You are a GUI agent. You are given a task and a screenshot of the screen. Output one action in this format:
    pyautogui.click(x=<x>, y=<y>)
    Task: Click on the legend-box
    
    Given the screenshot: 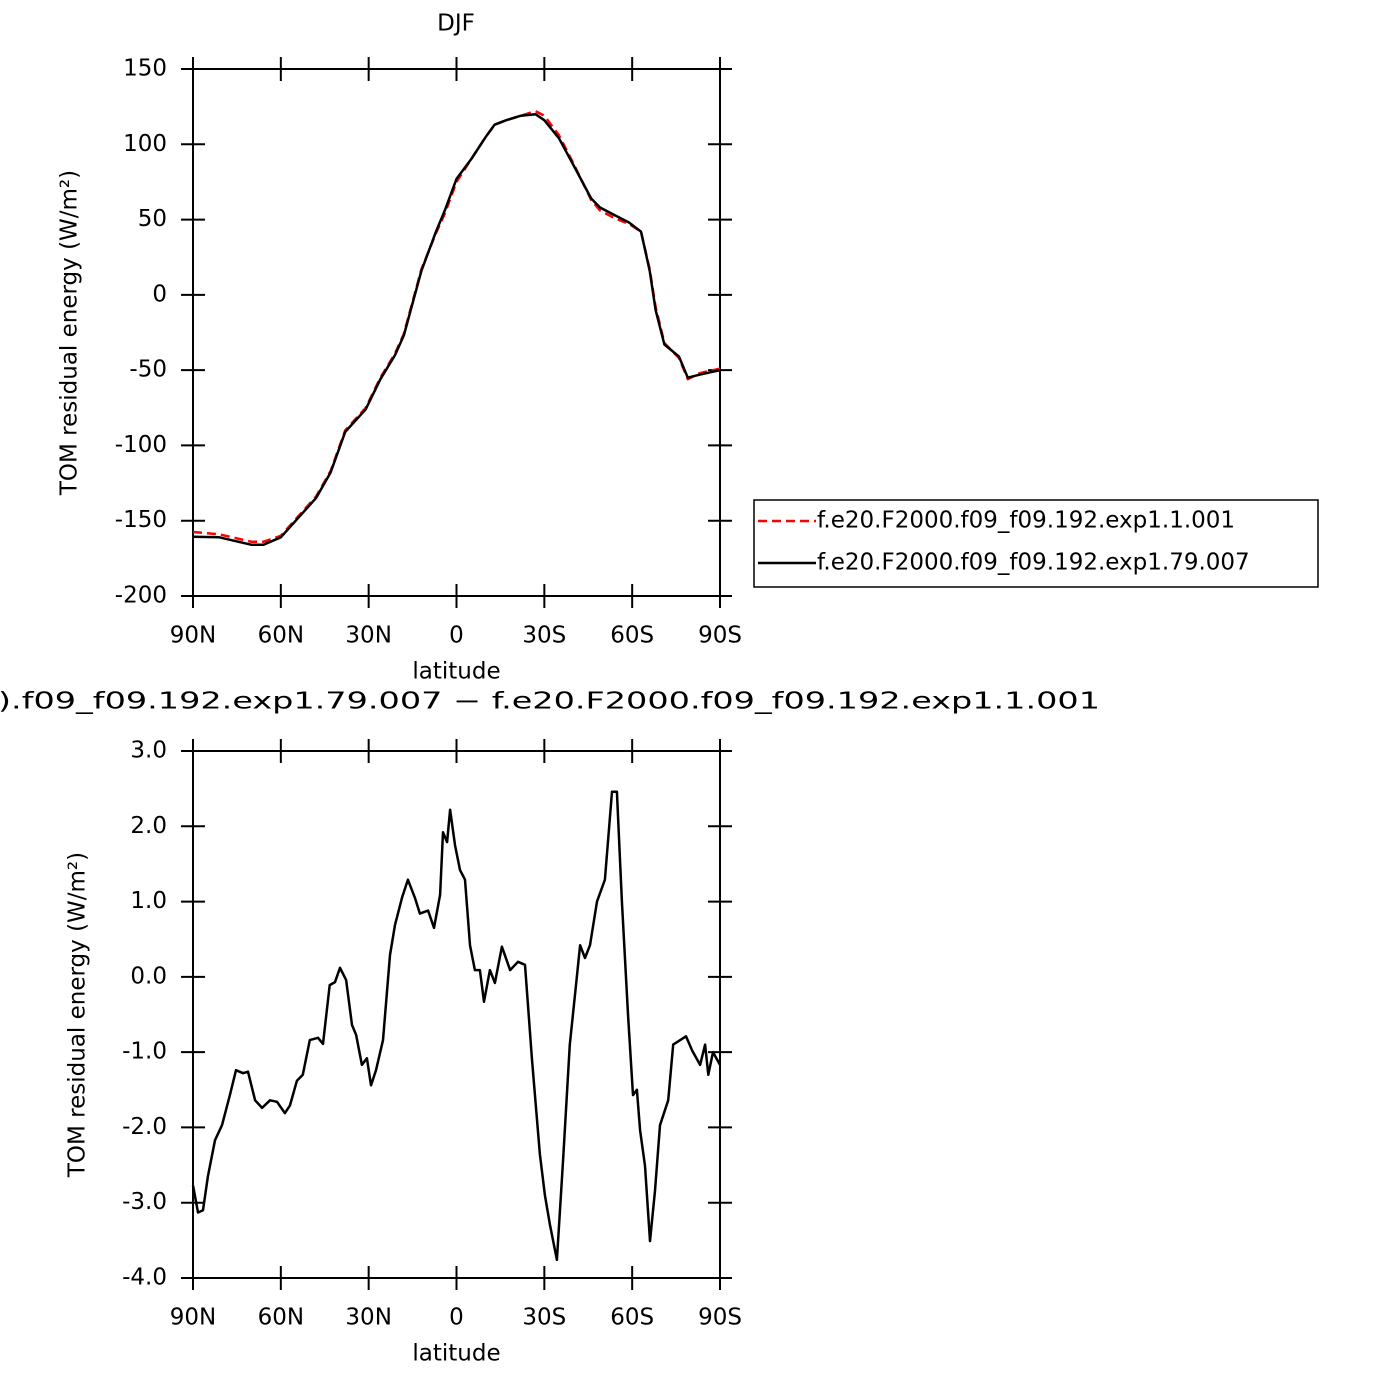 What is the action you would take?
    pyautogui.click(x=1036, y=543)
    